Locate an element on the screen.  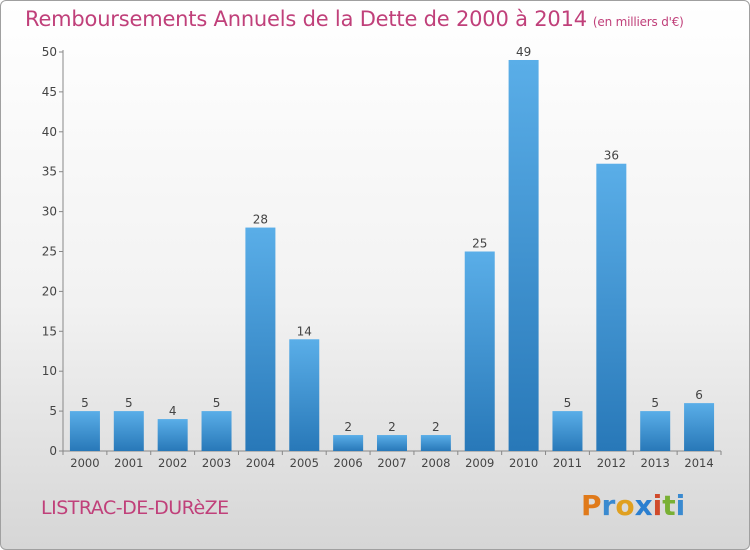
bar-2010 is located at coordinates (523, 255).